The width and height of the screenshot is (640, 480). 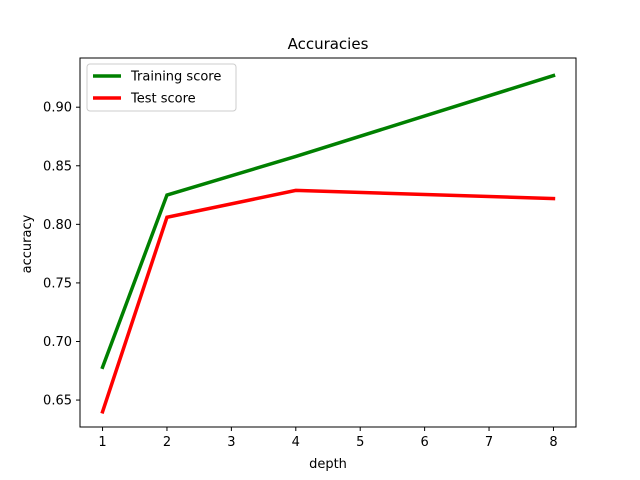 What do you see at coordinates (553, 442) in the screenshot?
I see `x-tick-label: 8` at bounding box center [553, 442].